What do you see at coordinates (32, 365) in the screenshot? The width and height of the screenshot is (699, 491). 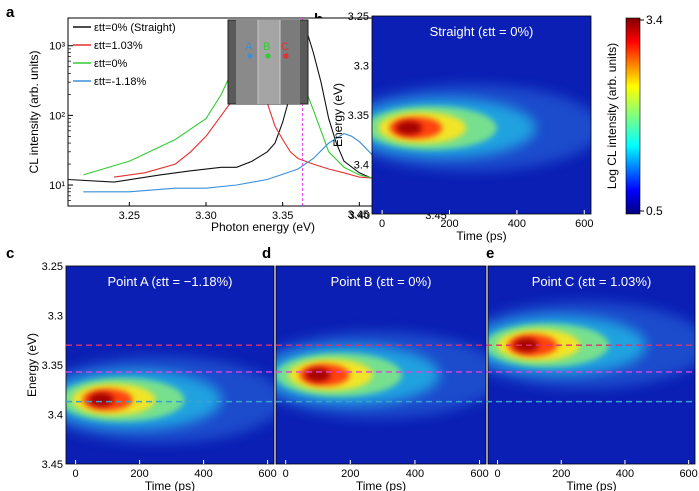 I see `heatmap-c-ylabel: Energy (eV)` at bounding box center [32, 365].